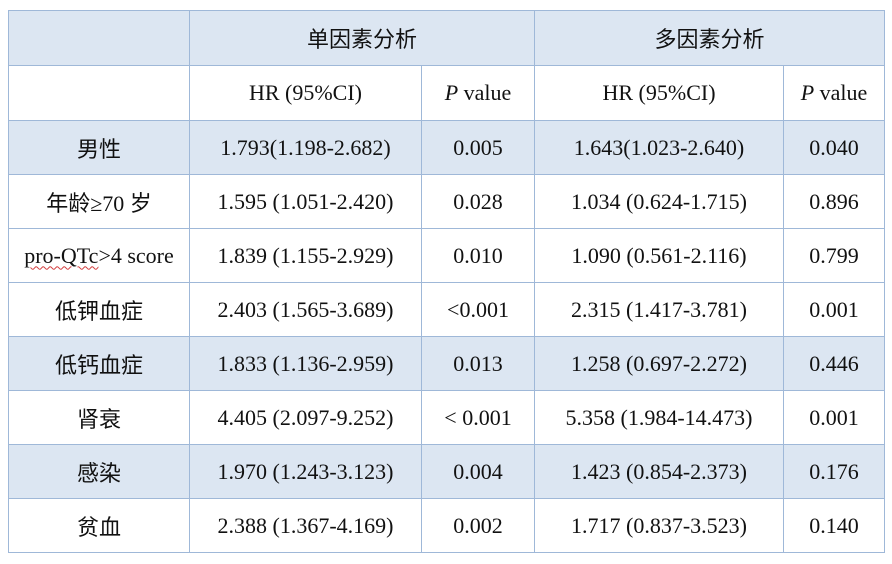  Describe the element at coordinates (659, 309) in the screenshot. I see `multi-hr-cell: 2.315 (1.417-3.781)` at that location.